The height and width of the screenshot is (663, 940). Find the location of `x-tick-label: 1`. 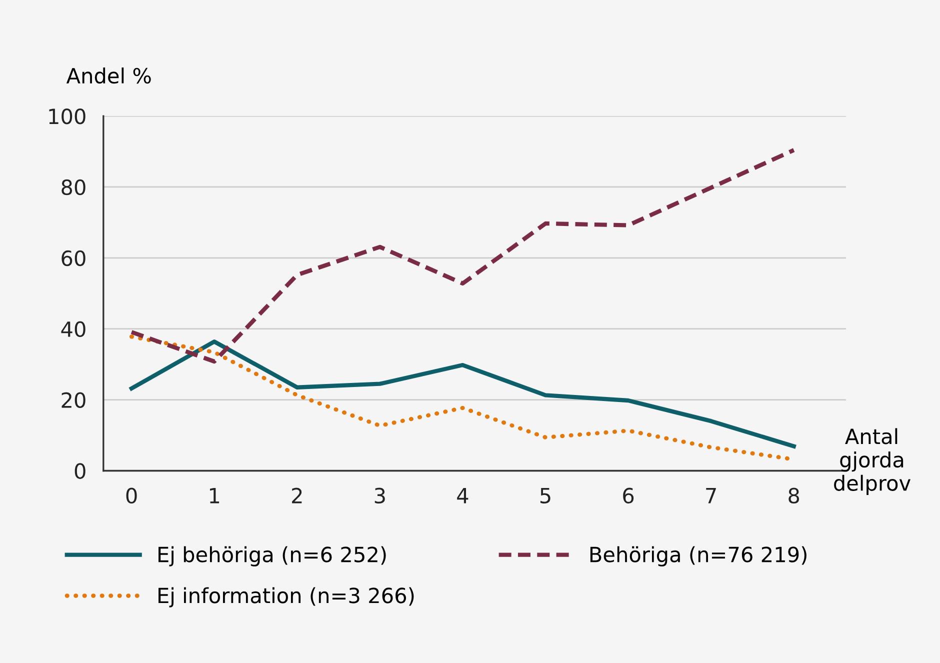

x-tick-label: 1 is located at coordinates (215, 496).